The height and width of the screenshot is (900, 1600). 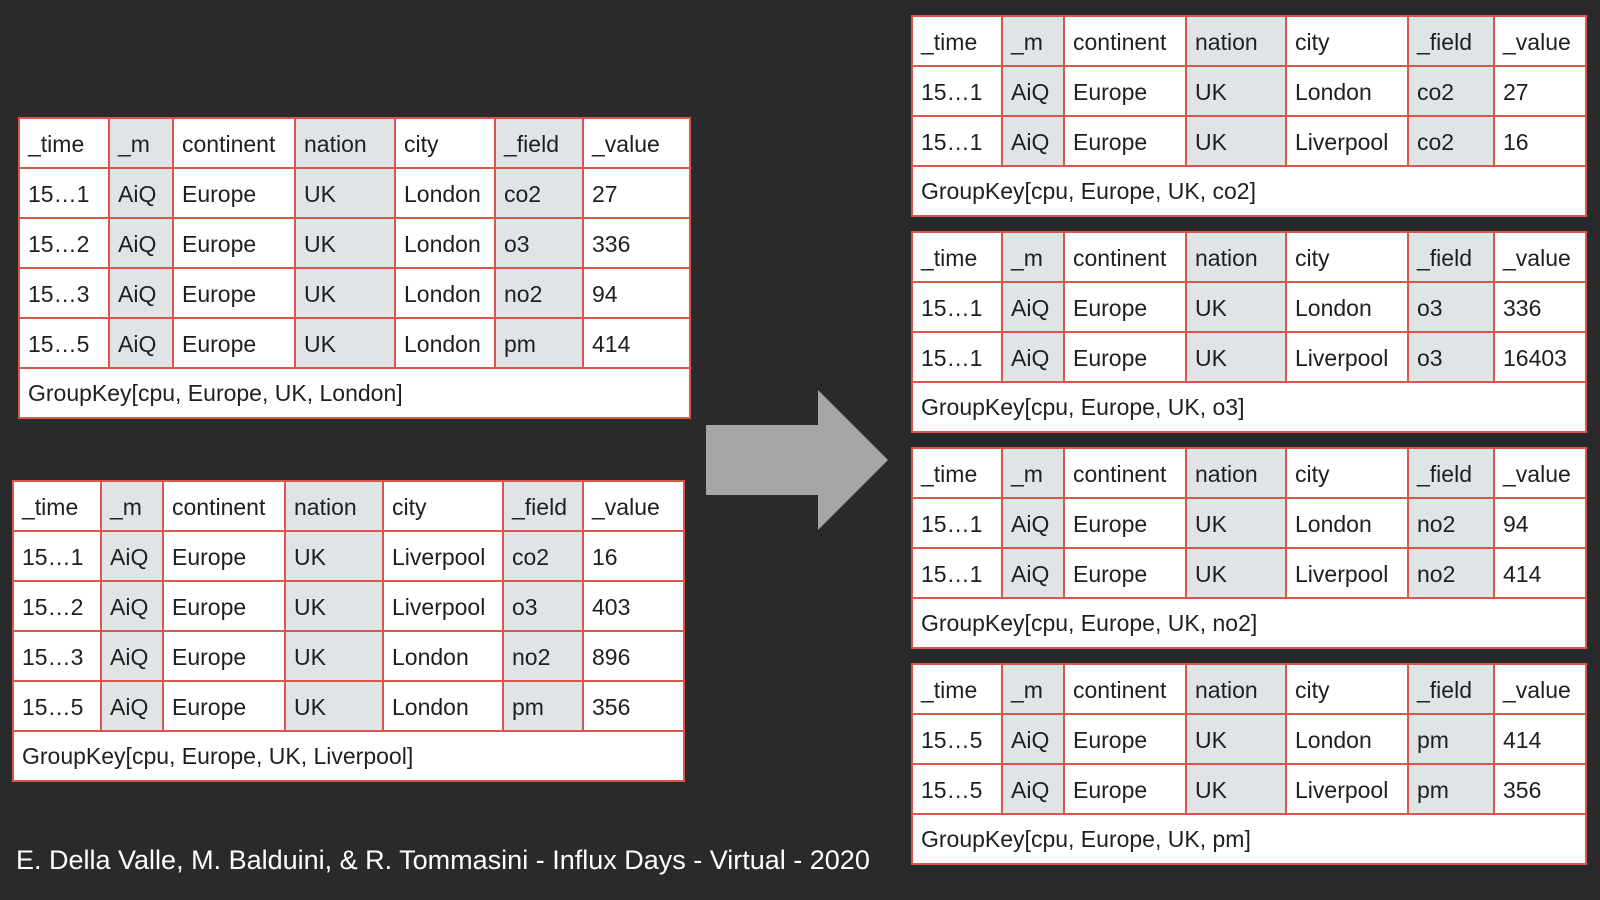 I want to click on group-key-label: GroupKey[cpu, Europe, UK, Liverpool], so click(x=218, y=756).